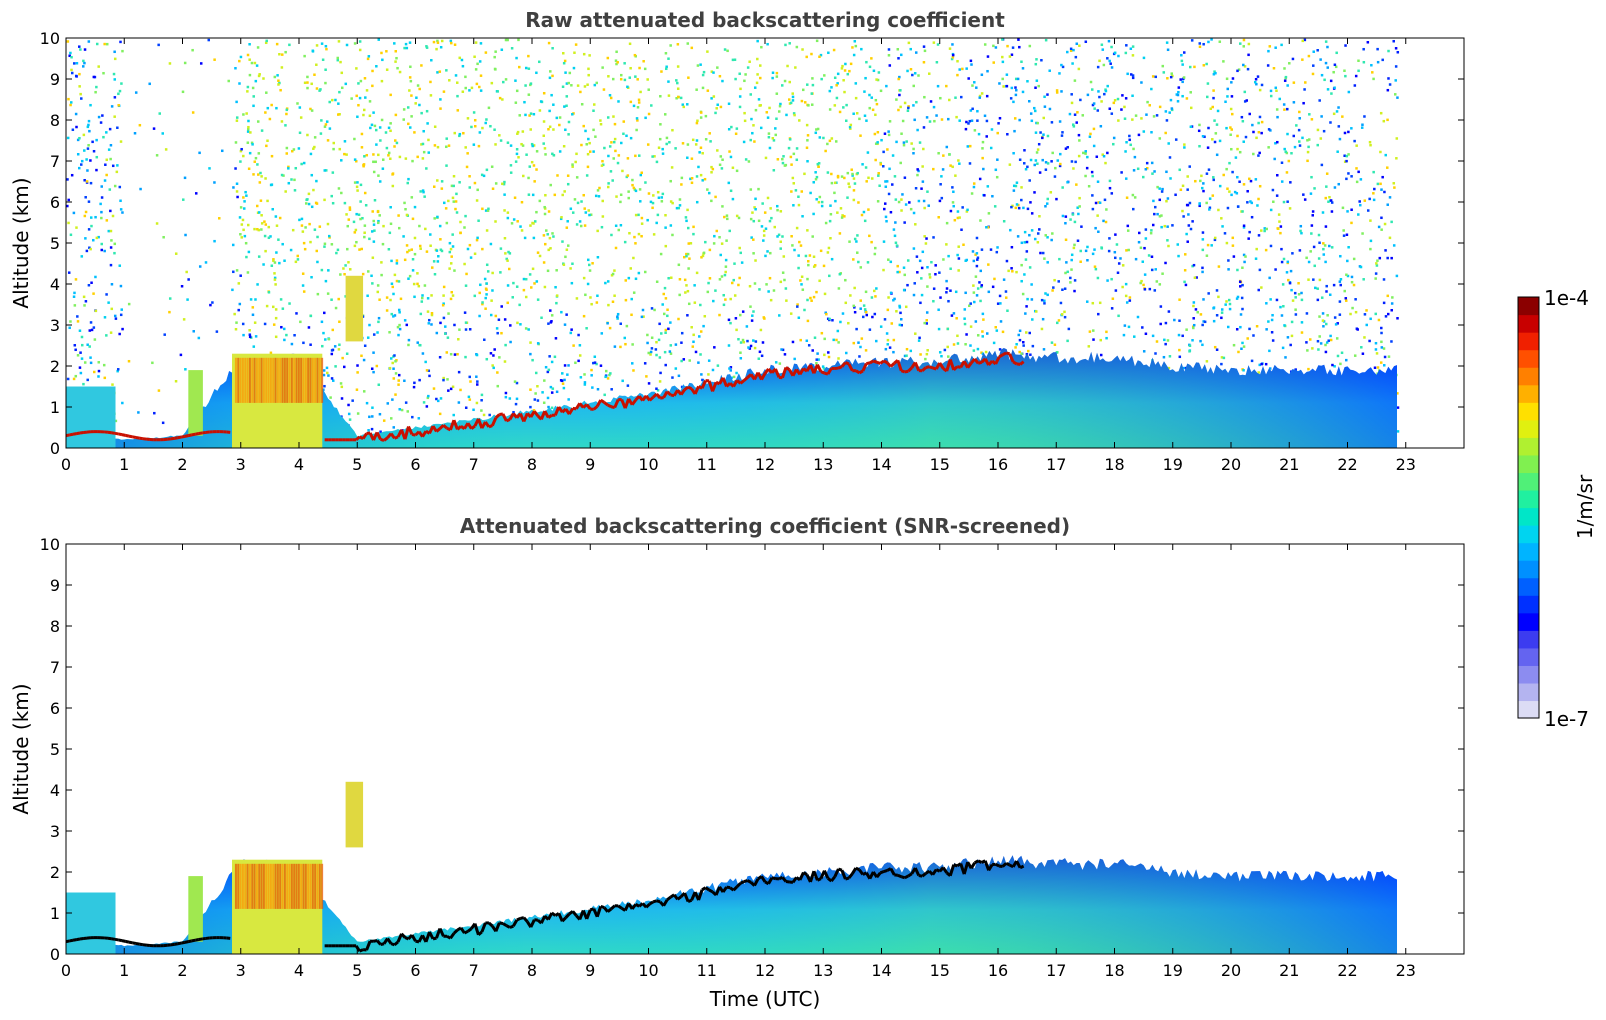  Describe the element at coordinates (21, 242) in the screenshot. I see `panel-raw-ylabel: Altitude (km)` at that location.